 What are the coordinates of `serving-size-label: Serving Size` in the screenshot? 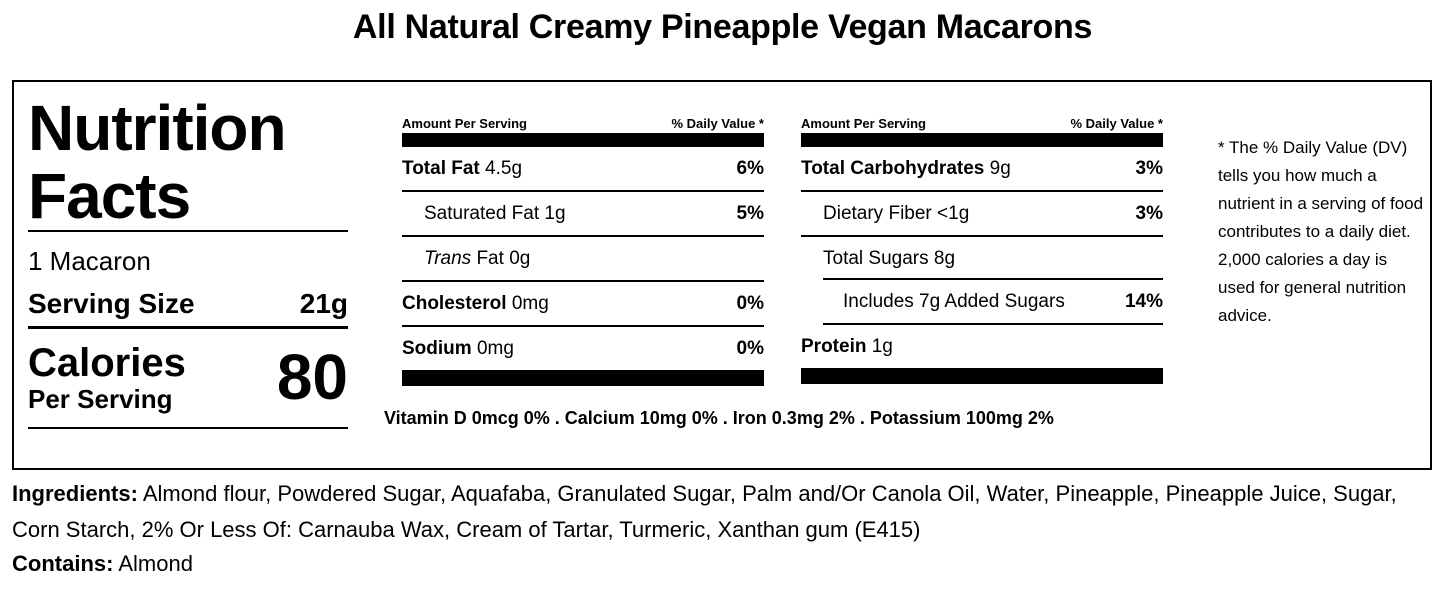 It's located at (111, 303).